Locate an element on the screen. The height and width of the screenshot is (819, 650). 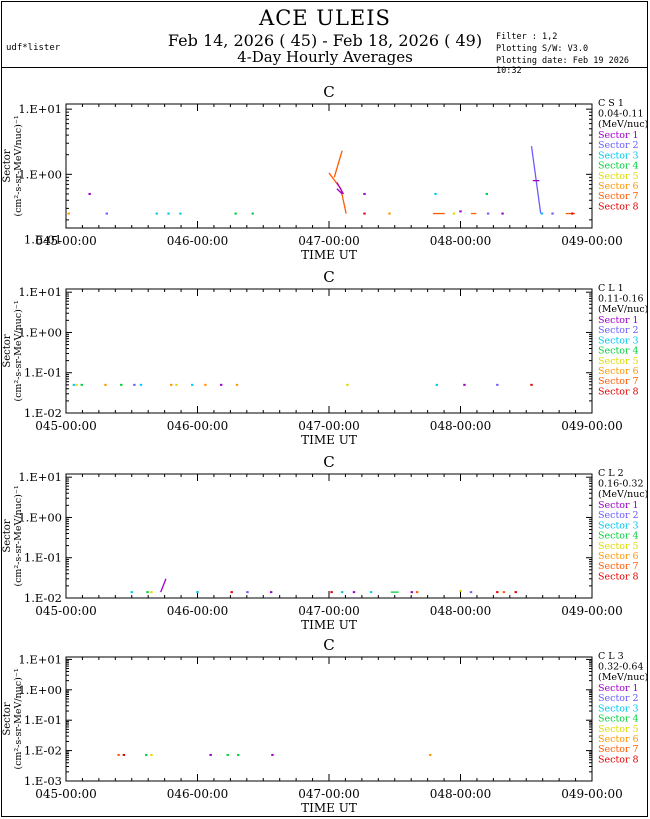
user-label: udf*lister is located at coordinates (33, 48).